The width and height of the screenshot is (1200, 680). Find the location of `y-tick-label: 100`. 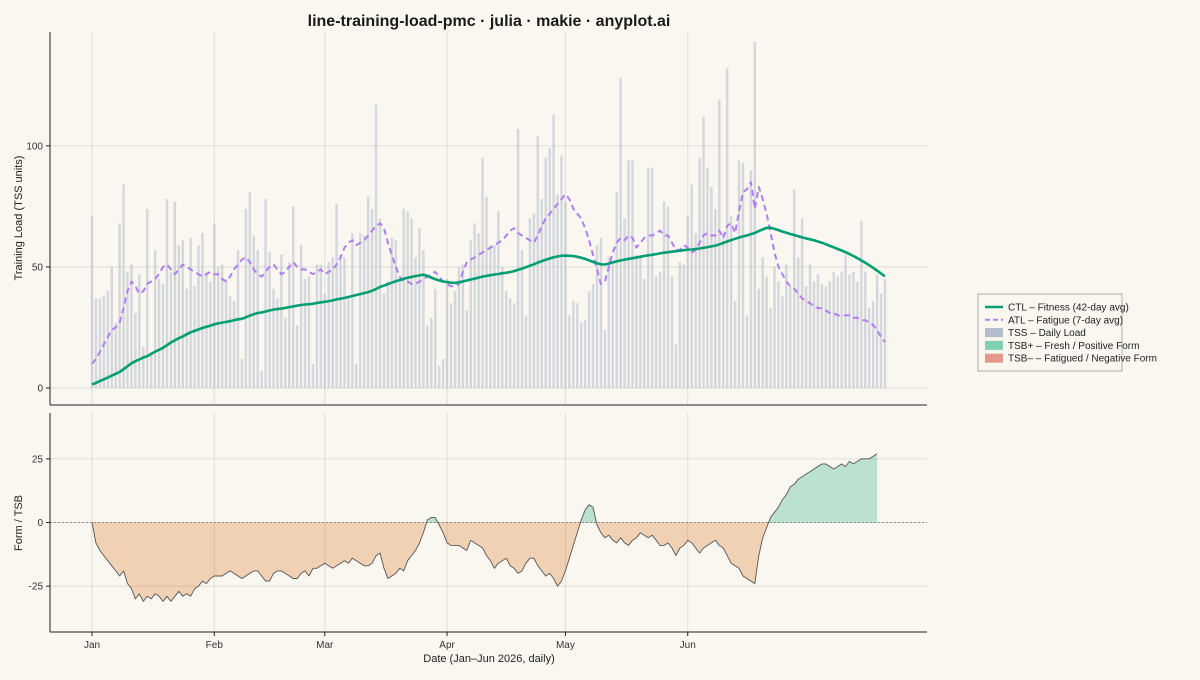

y-tick-label: 100 is located at coordinates (34, 146).